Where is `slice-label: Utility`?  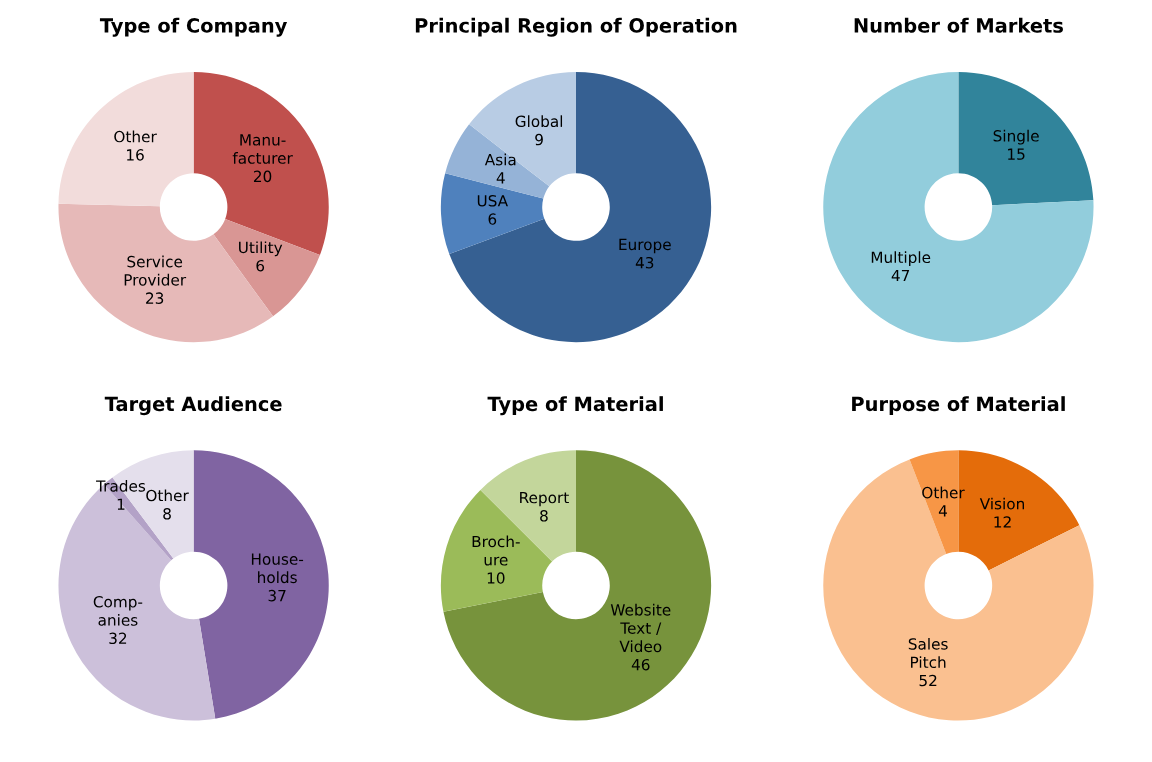
slice-label: Utility is located at coordinates (261, 249).